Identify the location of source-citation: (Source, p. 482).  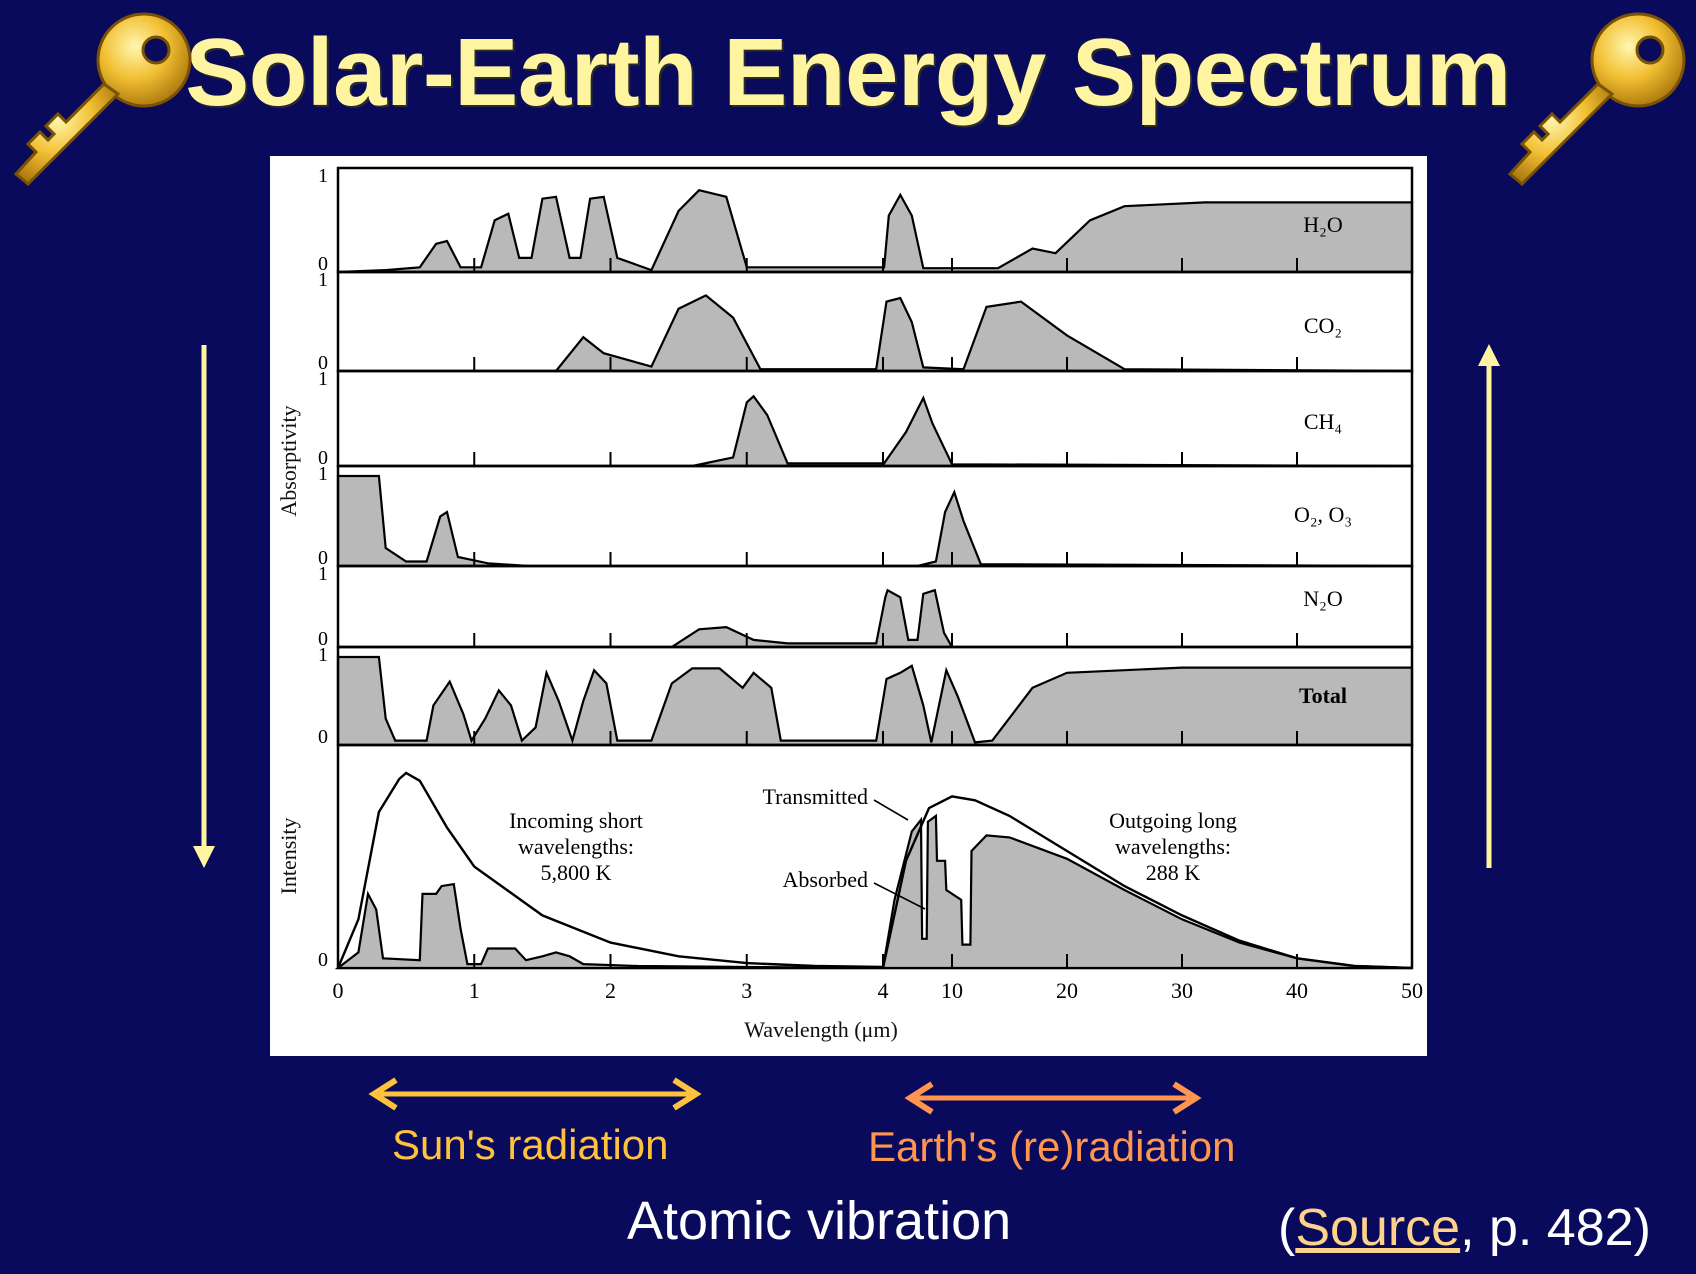
(1464, 1228).